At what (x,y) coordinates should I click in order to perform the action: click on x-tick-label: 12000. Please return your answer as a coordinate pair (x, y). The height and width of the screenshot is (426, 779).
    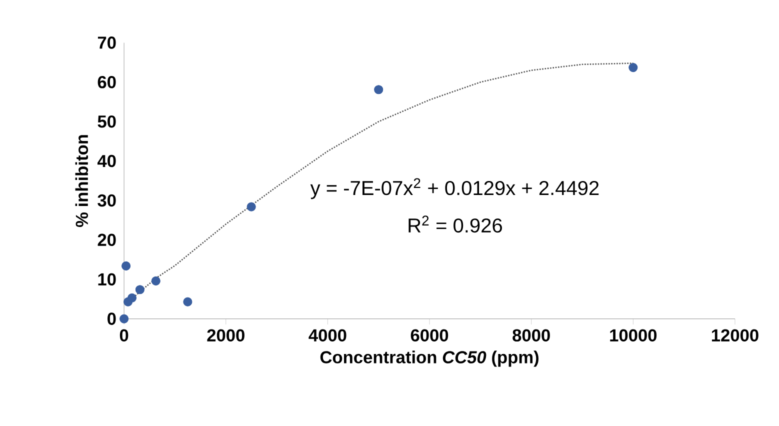
    Looking at the image, I should click on (735, 335).